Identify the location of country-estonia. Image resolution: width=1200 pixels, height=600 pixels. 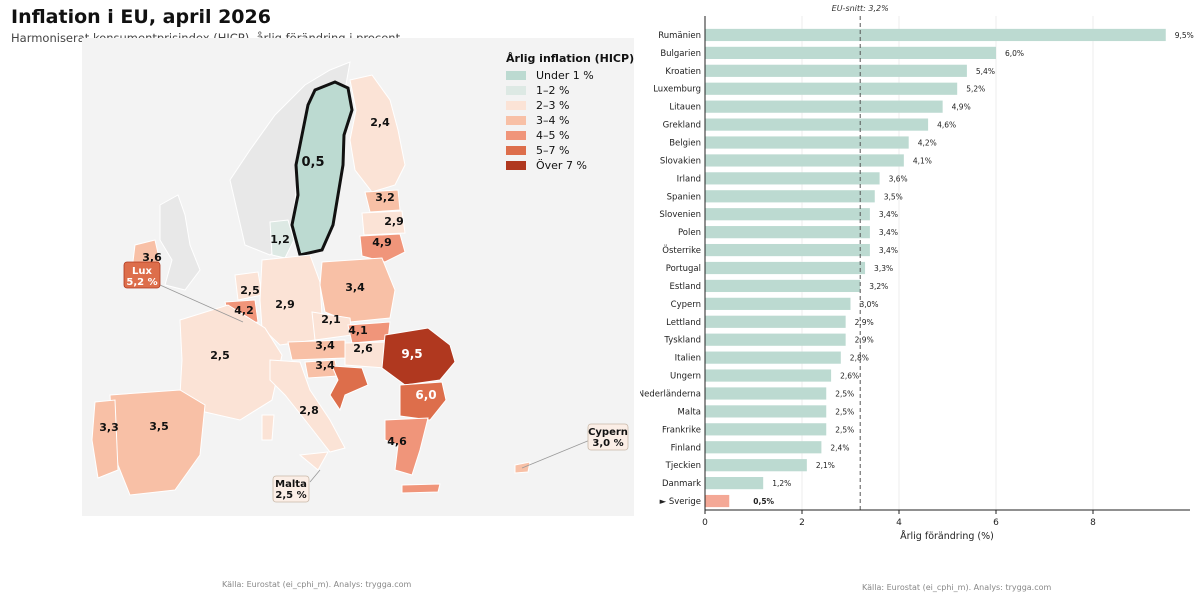
(382, 201).